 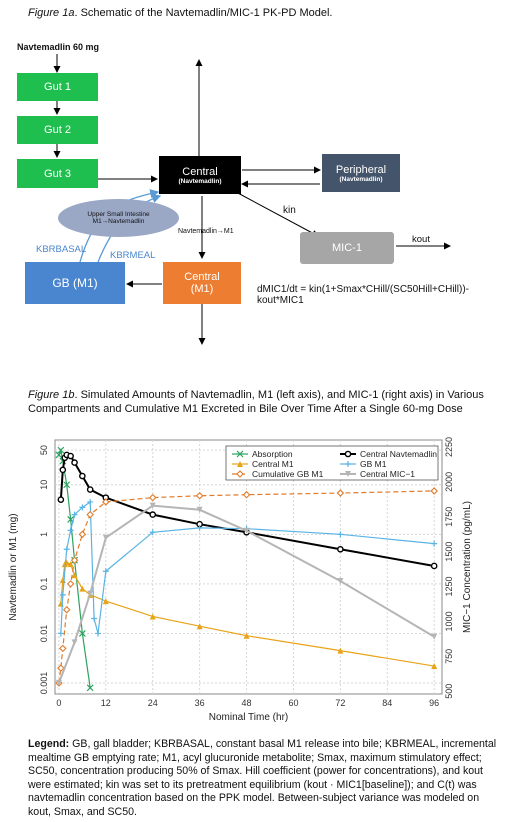 What do you see at coordinates (44, 584) in the screenshot?
I see `y-tick-label: 0.1` at bounding box center [44, 584].